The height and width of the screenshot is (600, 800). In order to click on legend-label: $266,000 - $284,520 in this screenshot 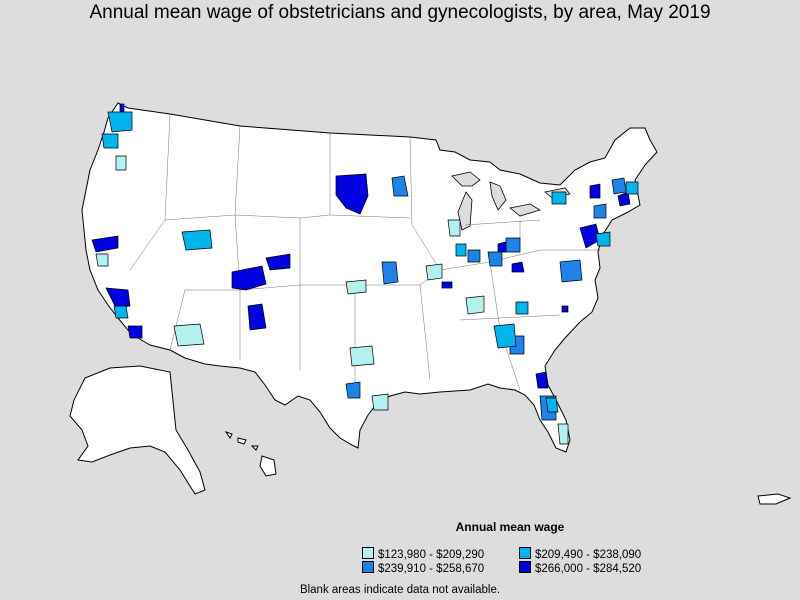, I will do `click(588, 569)`.